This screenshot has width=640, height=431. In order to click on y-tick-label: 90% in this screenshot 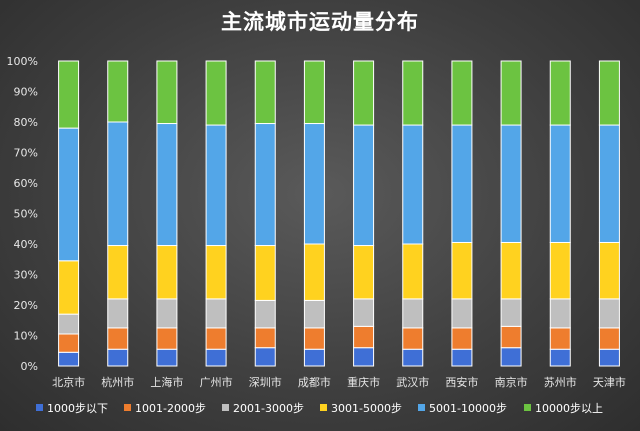, I will do `click(26, 92)`.